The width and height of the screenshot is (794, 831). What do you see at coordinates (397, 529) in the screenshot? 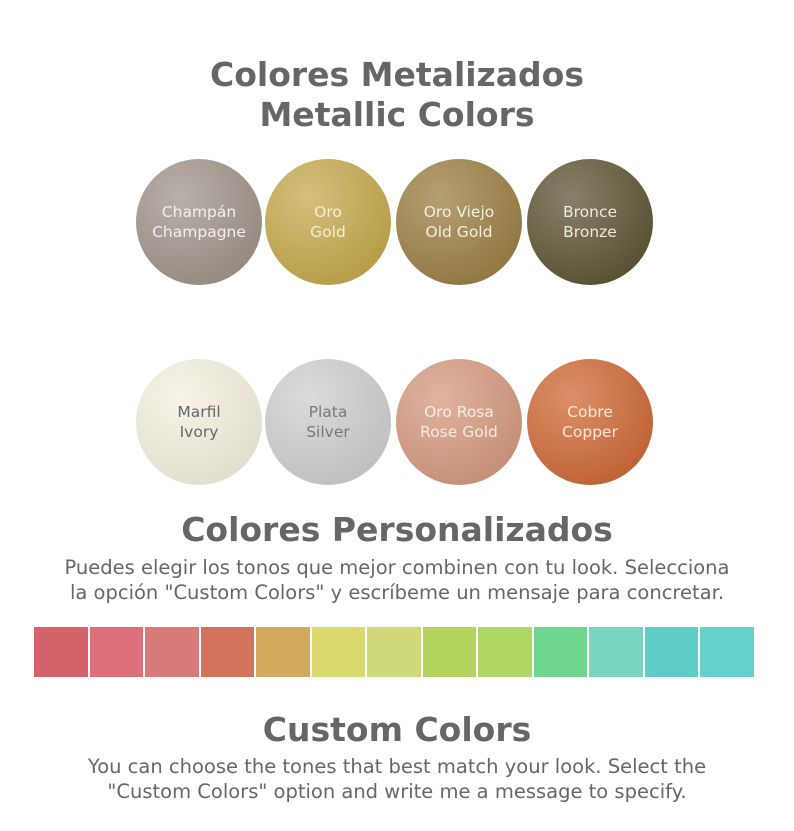
I see `custom-title-es: Colores Personalizados` at bounding box center [397, 529].